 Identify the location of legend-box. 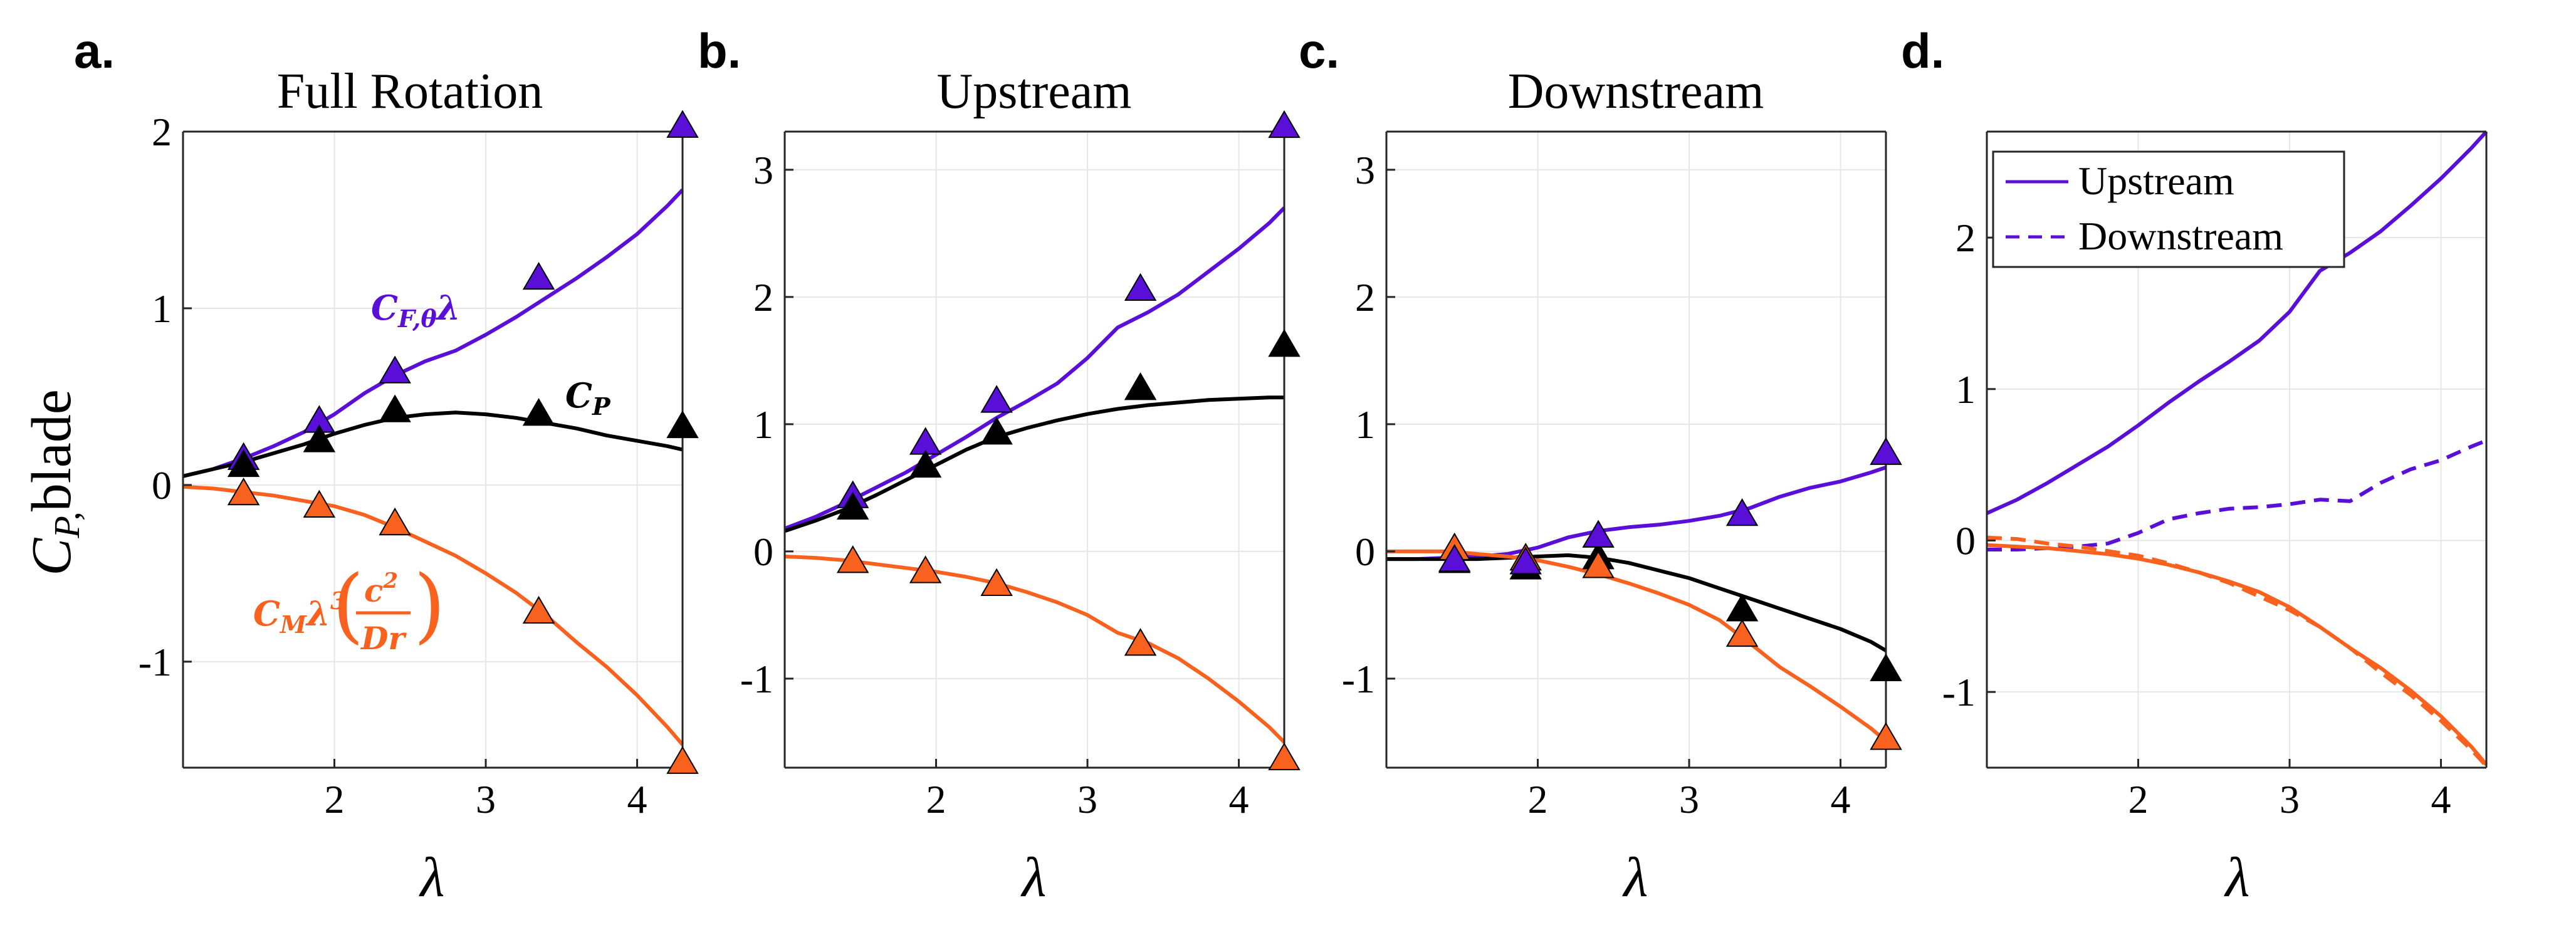
(2168, 209).